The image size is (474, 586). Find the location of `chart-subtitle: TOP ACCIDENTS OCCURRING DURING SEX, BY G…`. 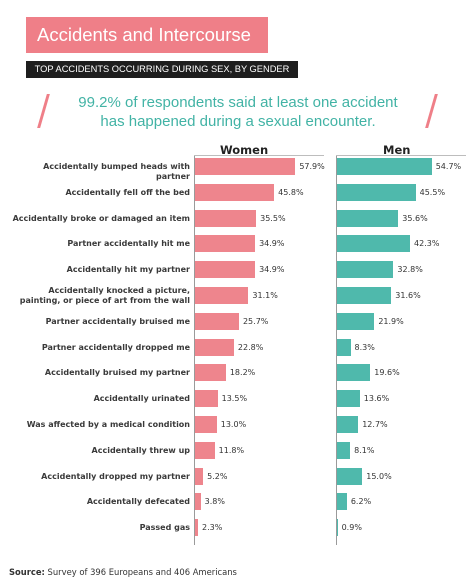

chart-subtitle: TOP ACCIDENTS OCCURRING DURING SEX, BY G… is located at coordinates (162, 69).